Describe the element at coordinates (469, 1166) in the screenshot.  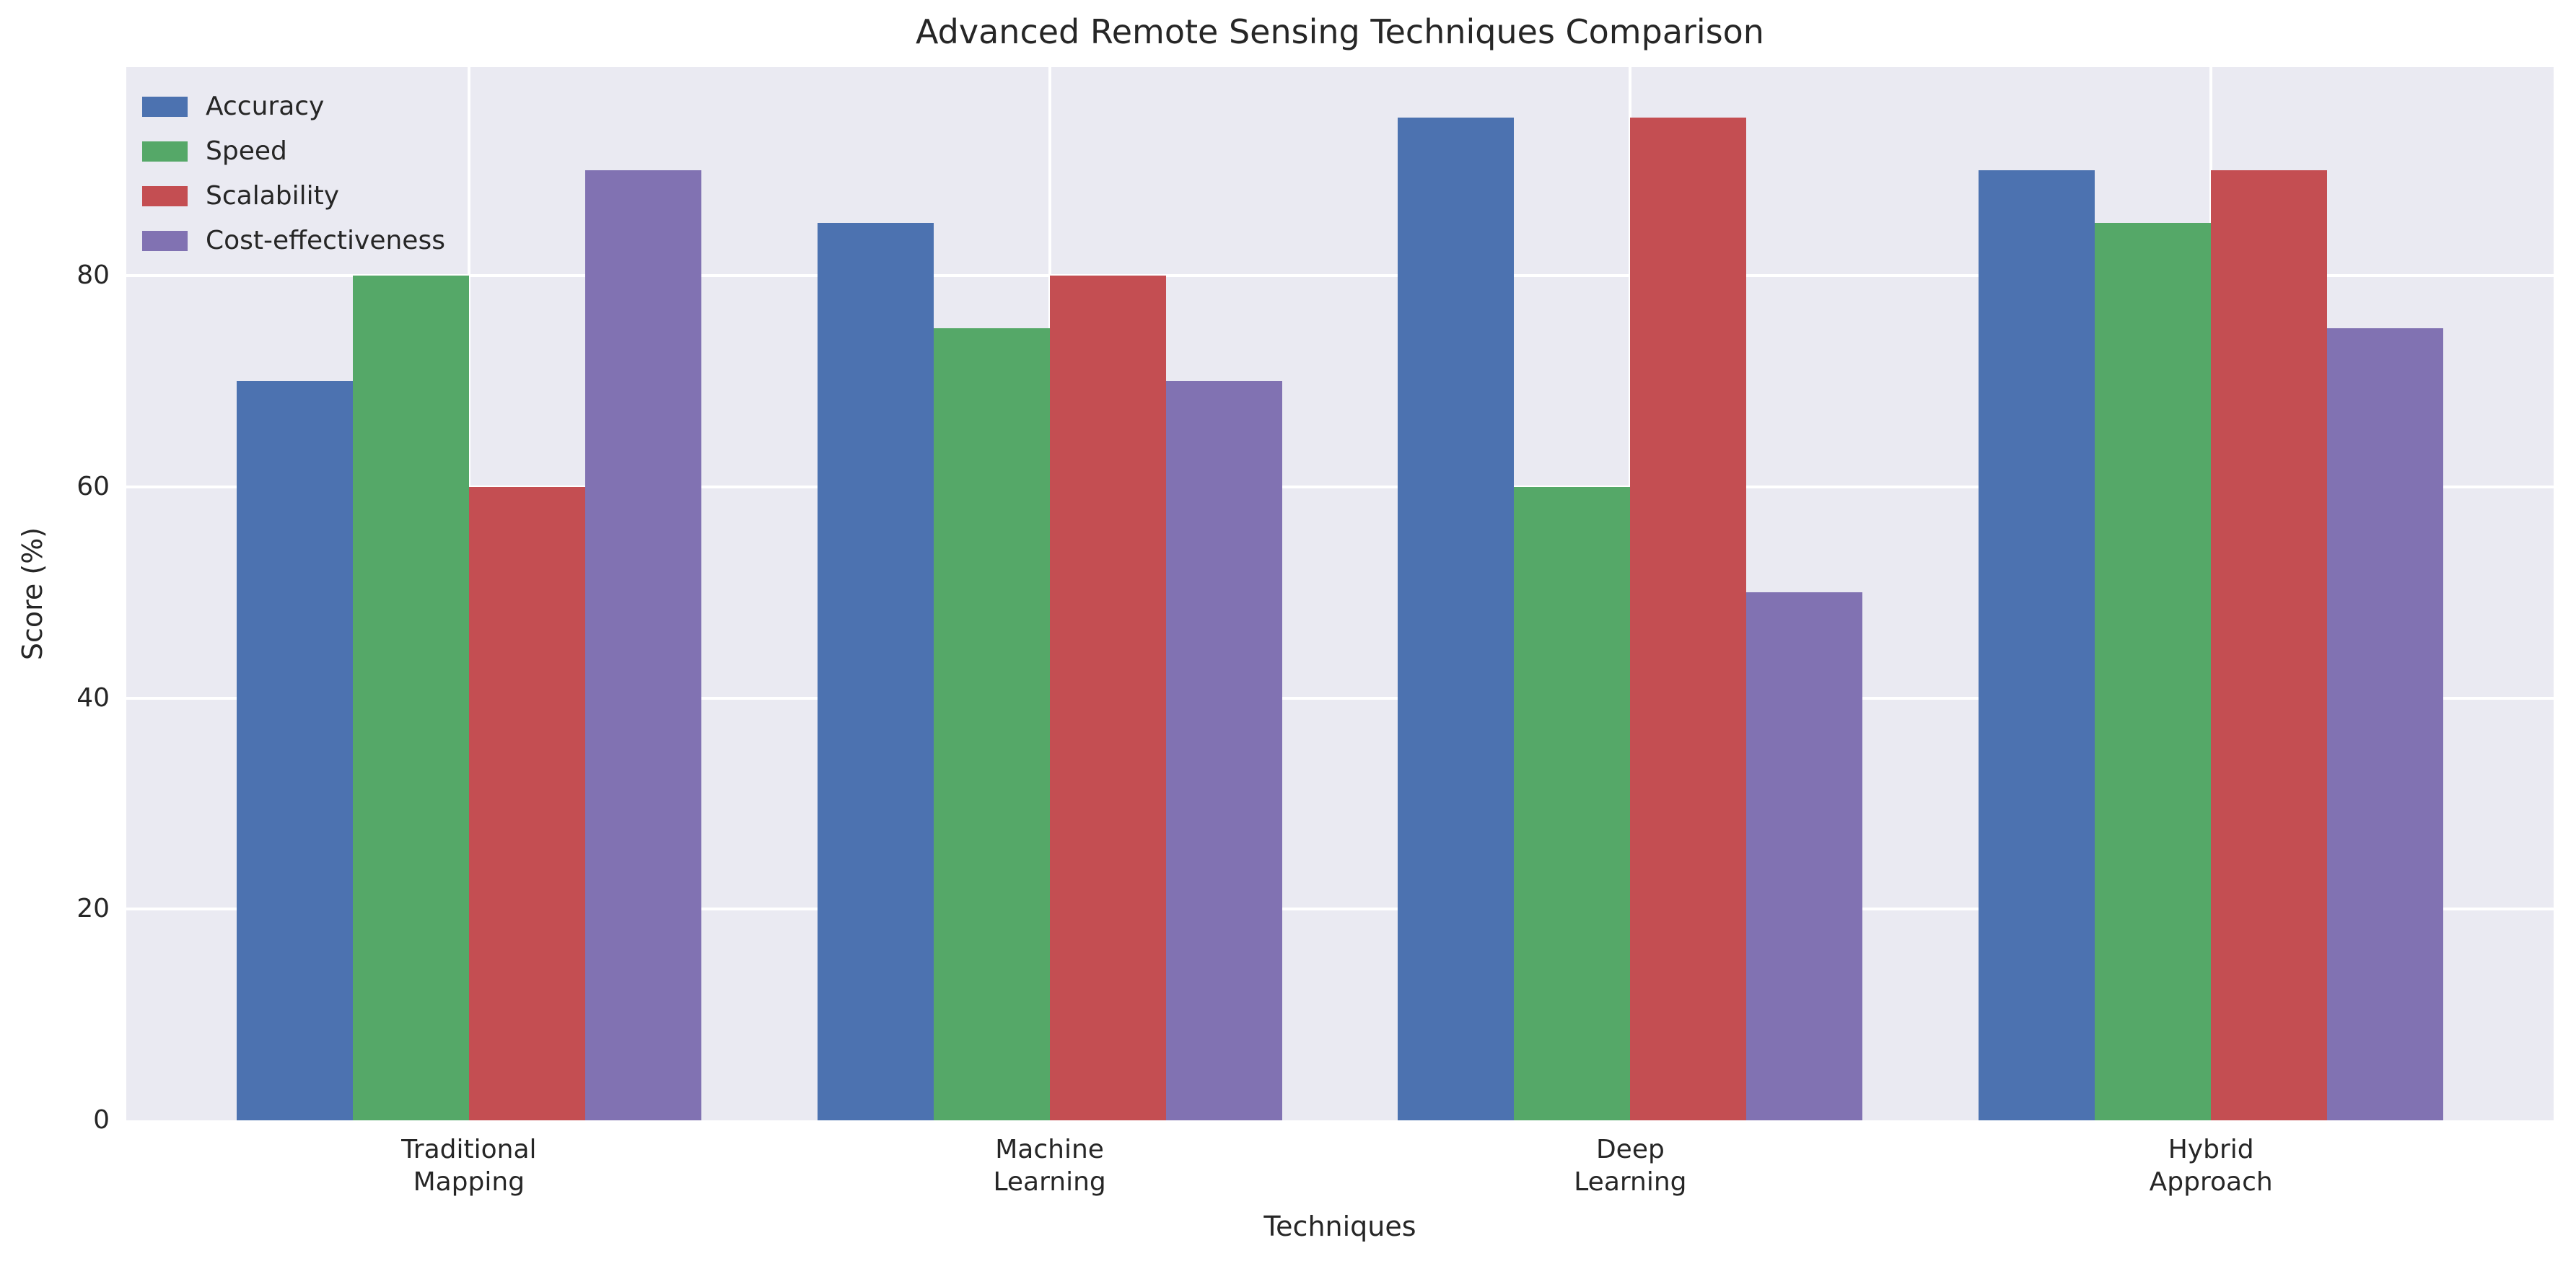
I see `x-tick-label: Traditional Mapping` at that location.